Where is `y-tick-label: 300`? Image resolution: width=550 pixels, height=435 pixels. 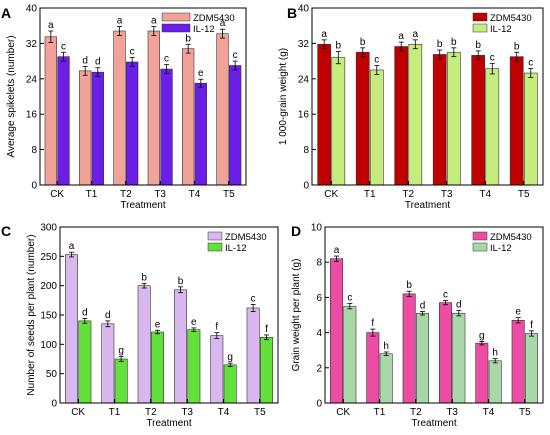
y-tick-label: 300 is located at coordinates (48, 228).